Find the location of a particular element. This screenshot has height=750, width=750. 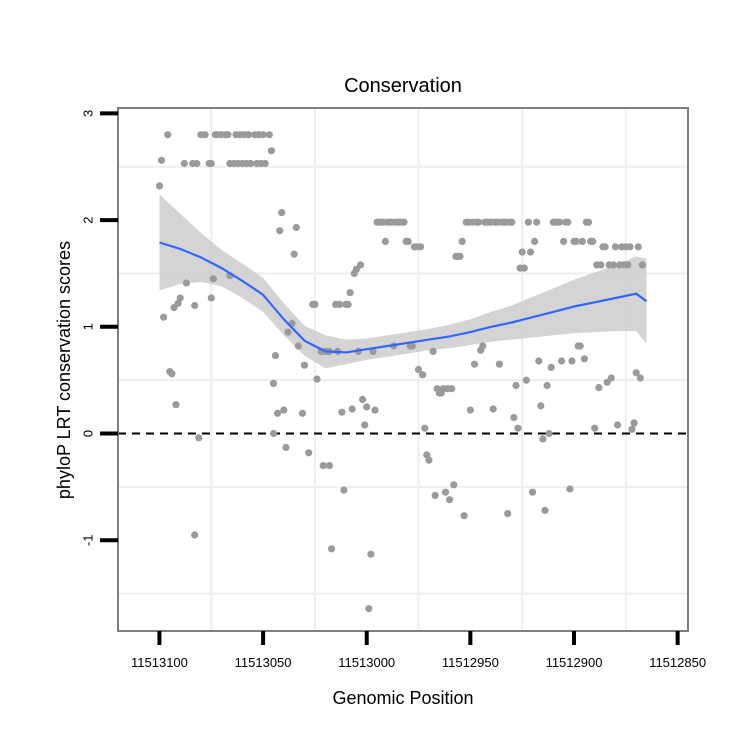

smooth-trend-line is located at coordinates (403, 297).